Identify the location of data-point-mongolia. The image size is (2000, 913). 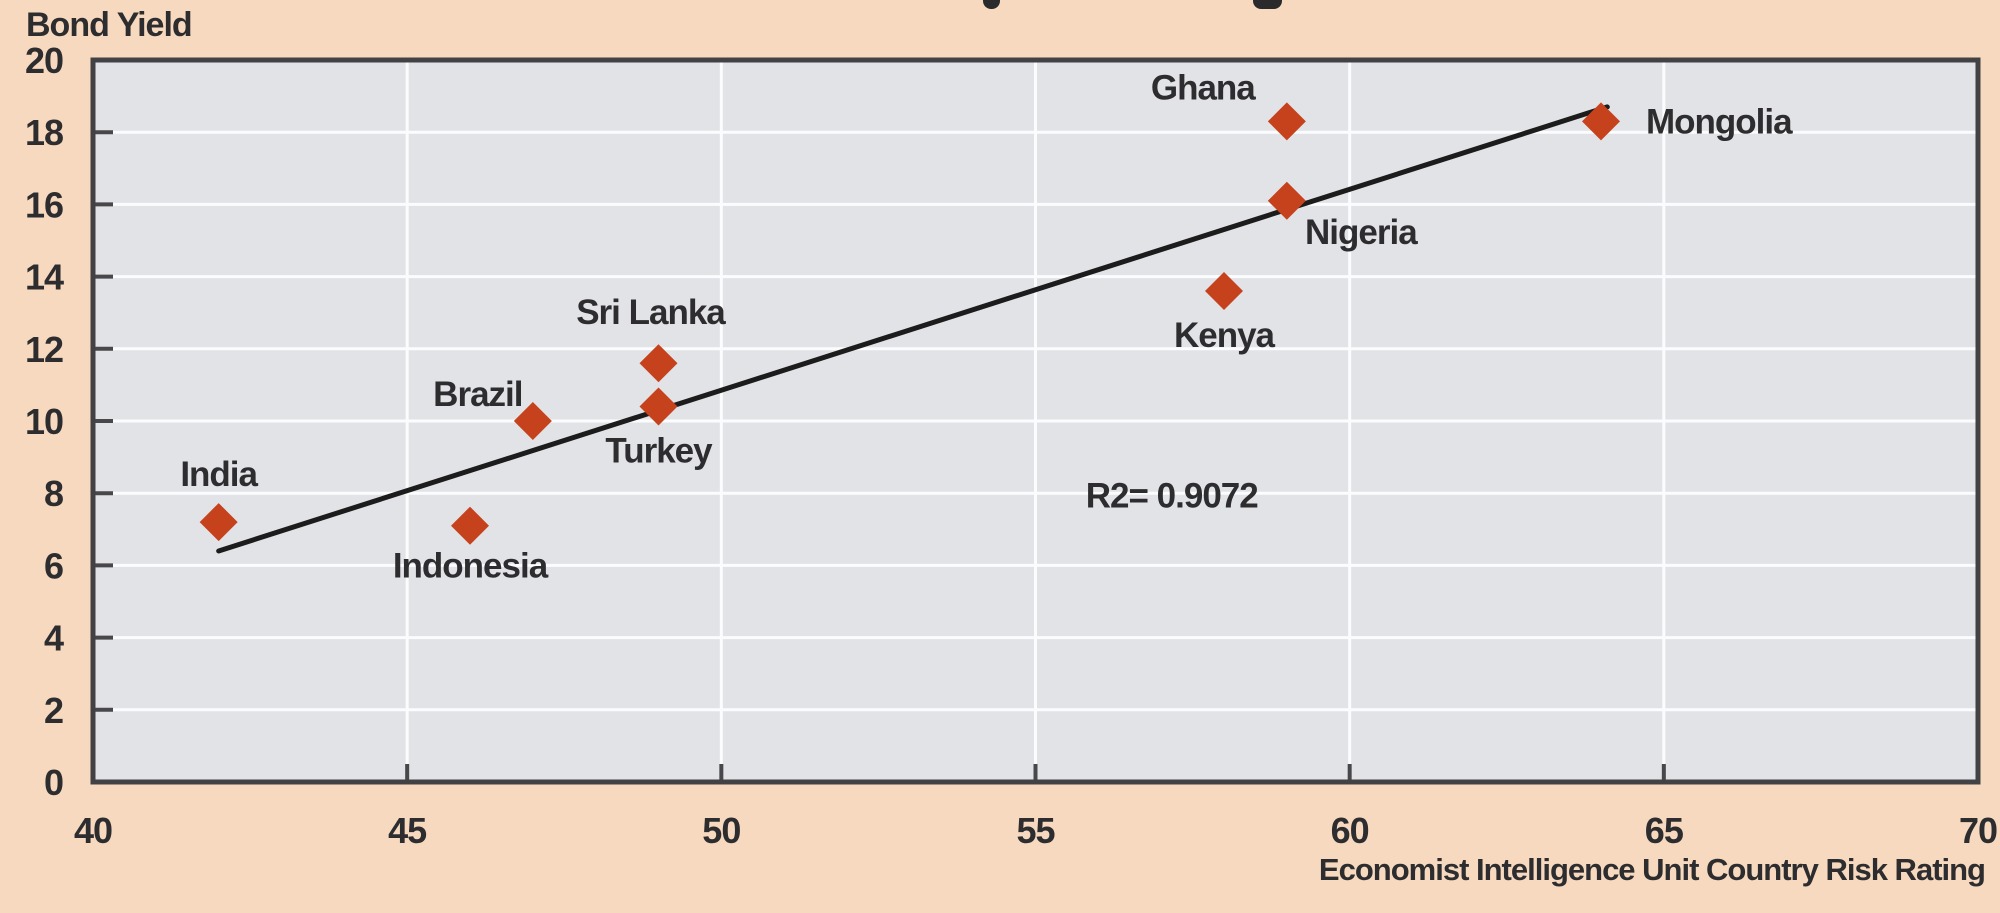
(1601, 121).